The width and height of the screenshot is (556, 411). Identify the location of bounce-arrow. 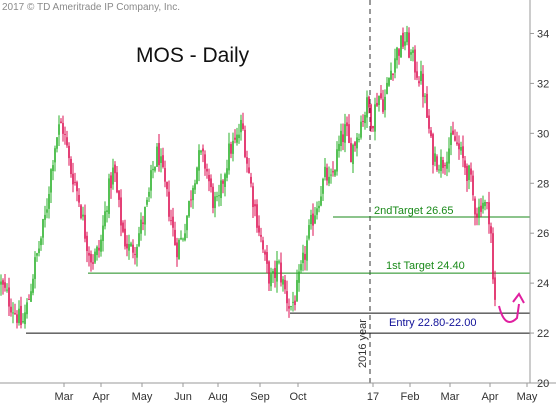
(509, 313).